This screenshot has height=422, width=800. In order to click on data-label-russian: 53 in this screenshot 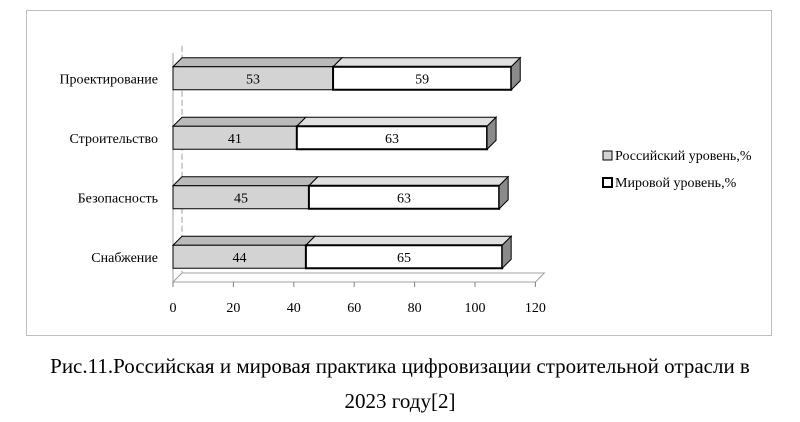, I will do `click(253, 79)`.